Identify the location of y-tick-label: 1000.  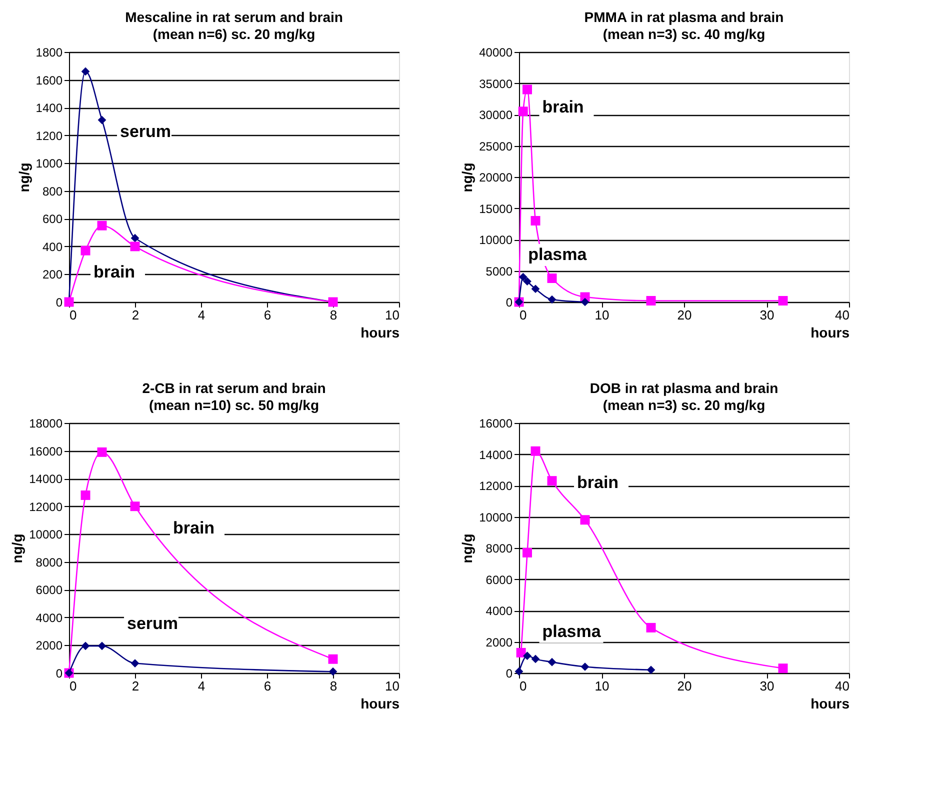
(49, 163).